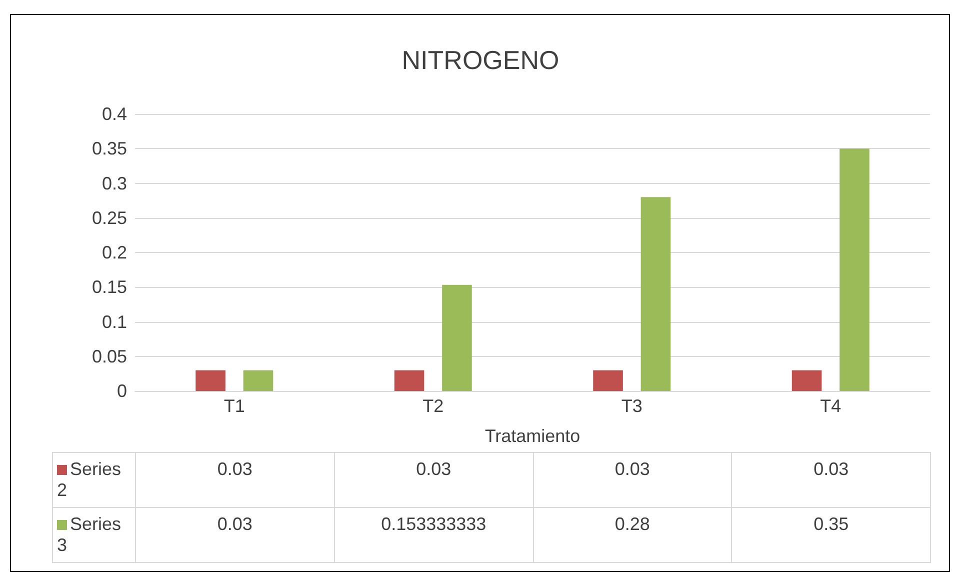 The width and height of the screenshot is (961, 575). I want to click on y-tick-label: 0.25, so click(109, 218).